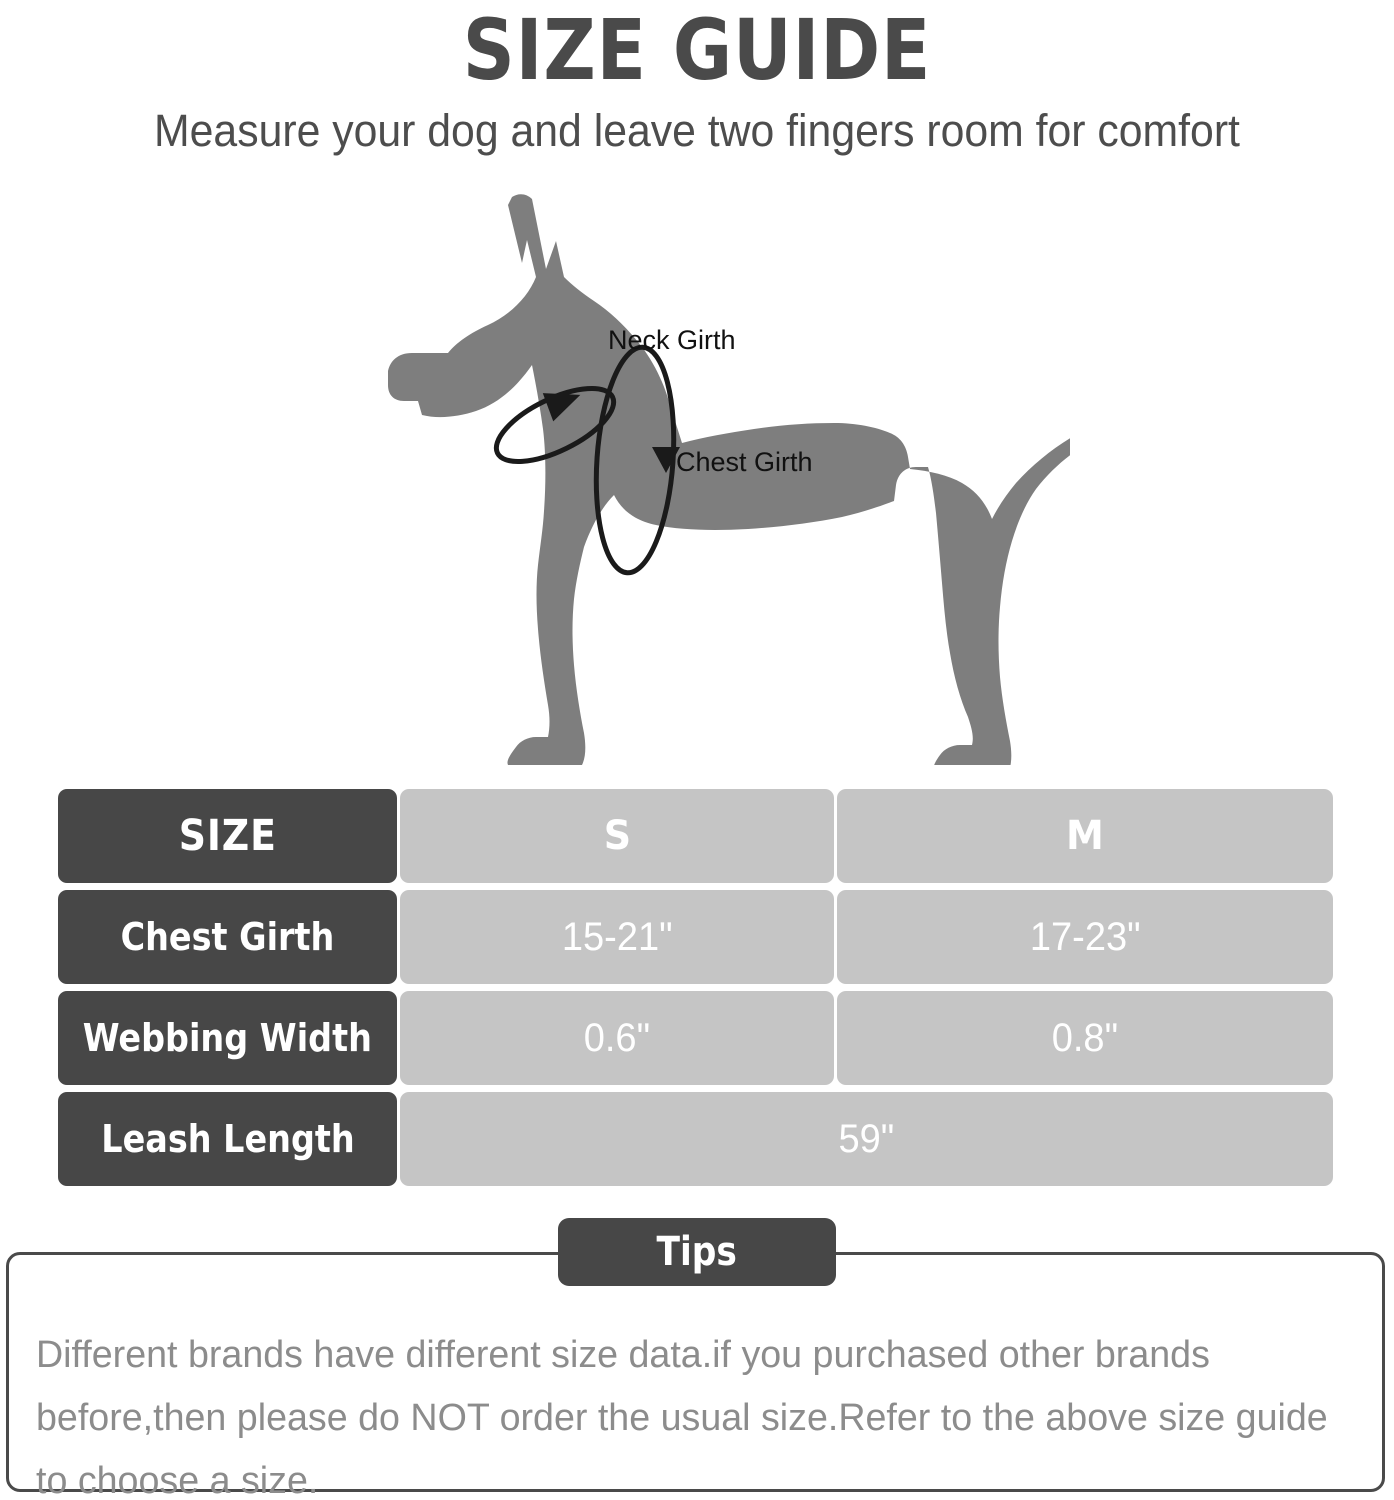  I want to click on tips-tab: Tips, so click(697, 1252).